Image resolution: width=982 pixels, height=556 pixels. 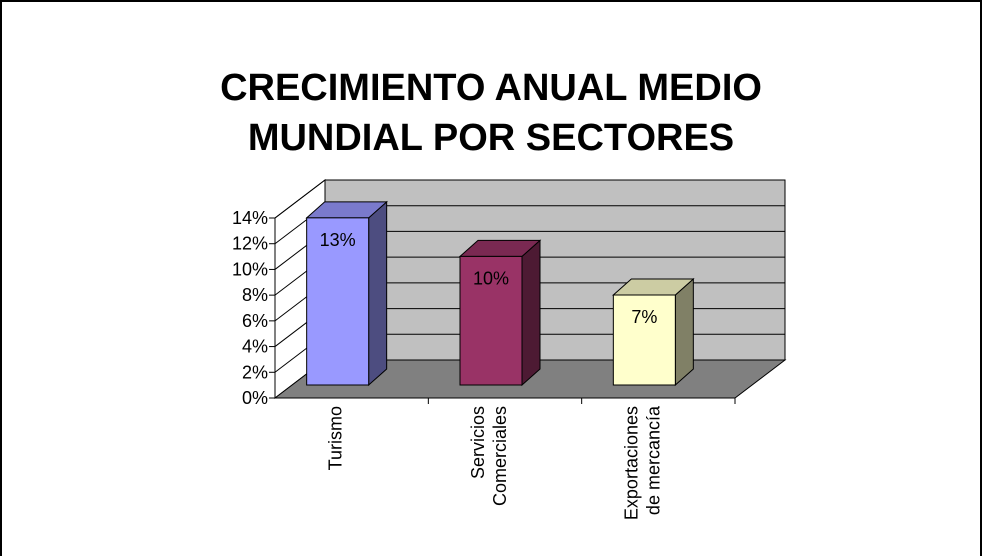 I want to click on x-tick-label: Turismo, so click(x=336, y=438).